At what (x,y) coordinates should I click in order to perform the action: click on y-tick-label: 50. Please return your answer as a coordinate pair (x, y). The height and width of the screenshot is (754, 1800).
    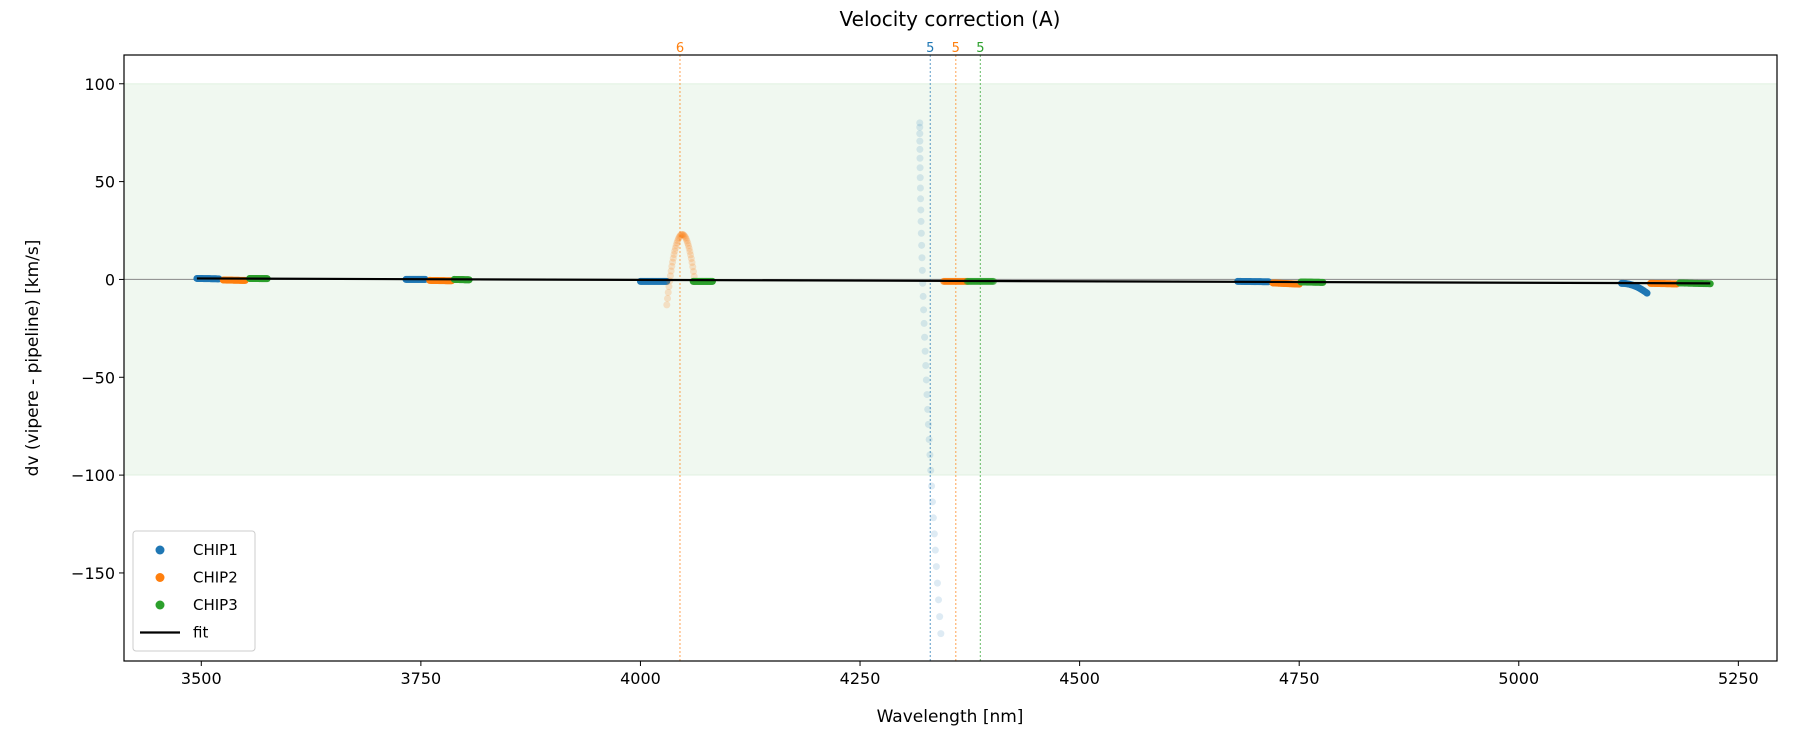
    Looking at the image, I should click on (105, 182).